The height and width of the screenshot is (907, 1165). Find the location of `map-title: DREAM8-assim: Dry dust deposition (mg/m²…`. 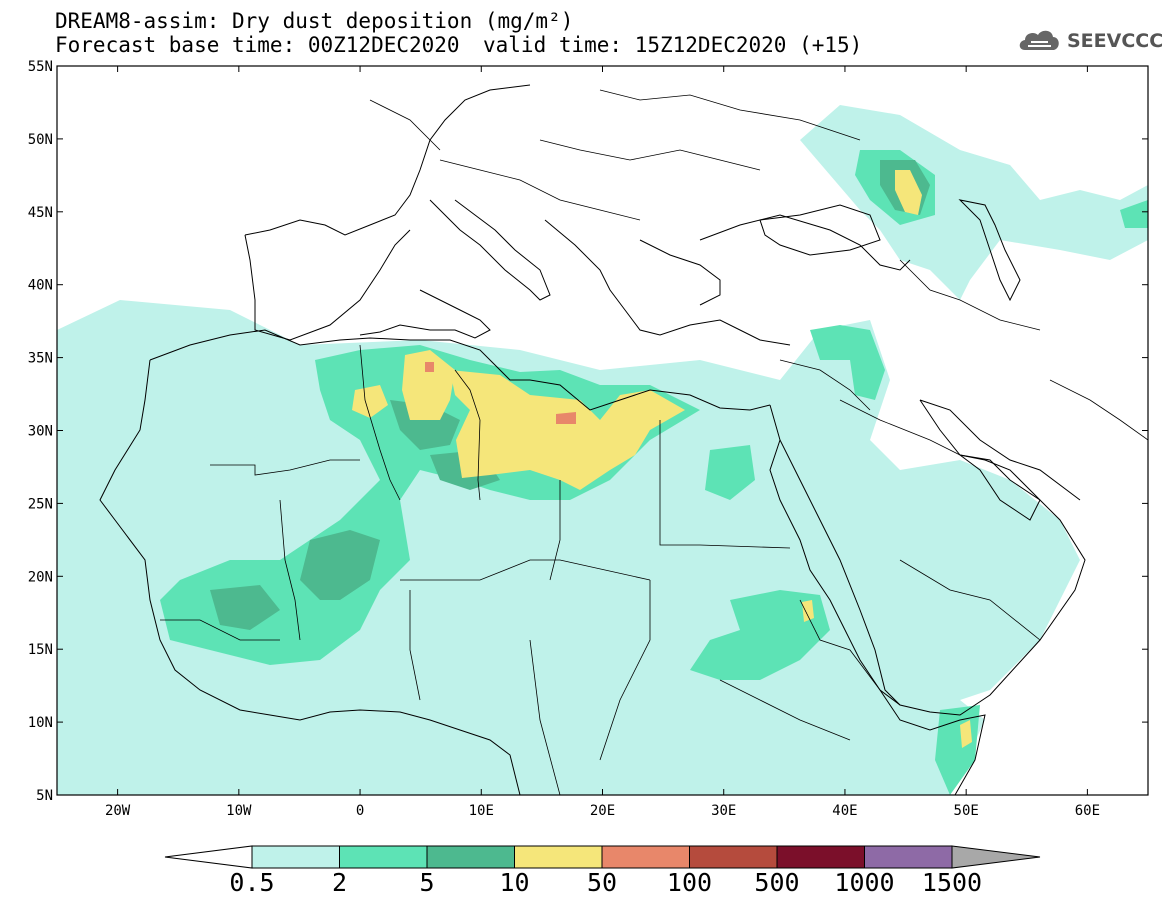

map-title: DREAM8-assim: Dry dust deposition (mg/m²… is located at coordinates (314, 21).